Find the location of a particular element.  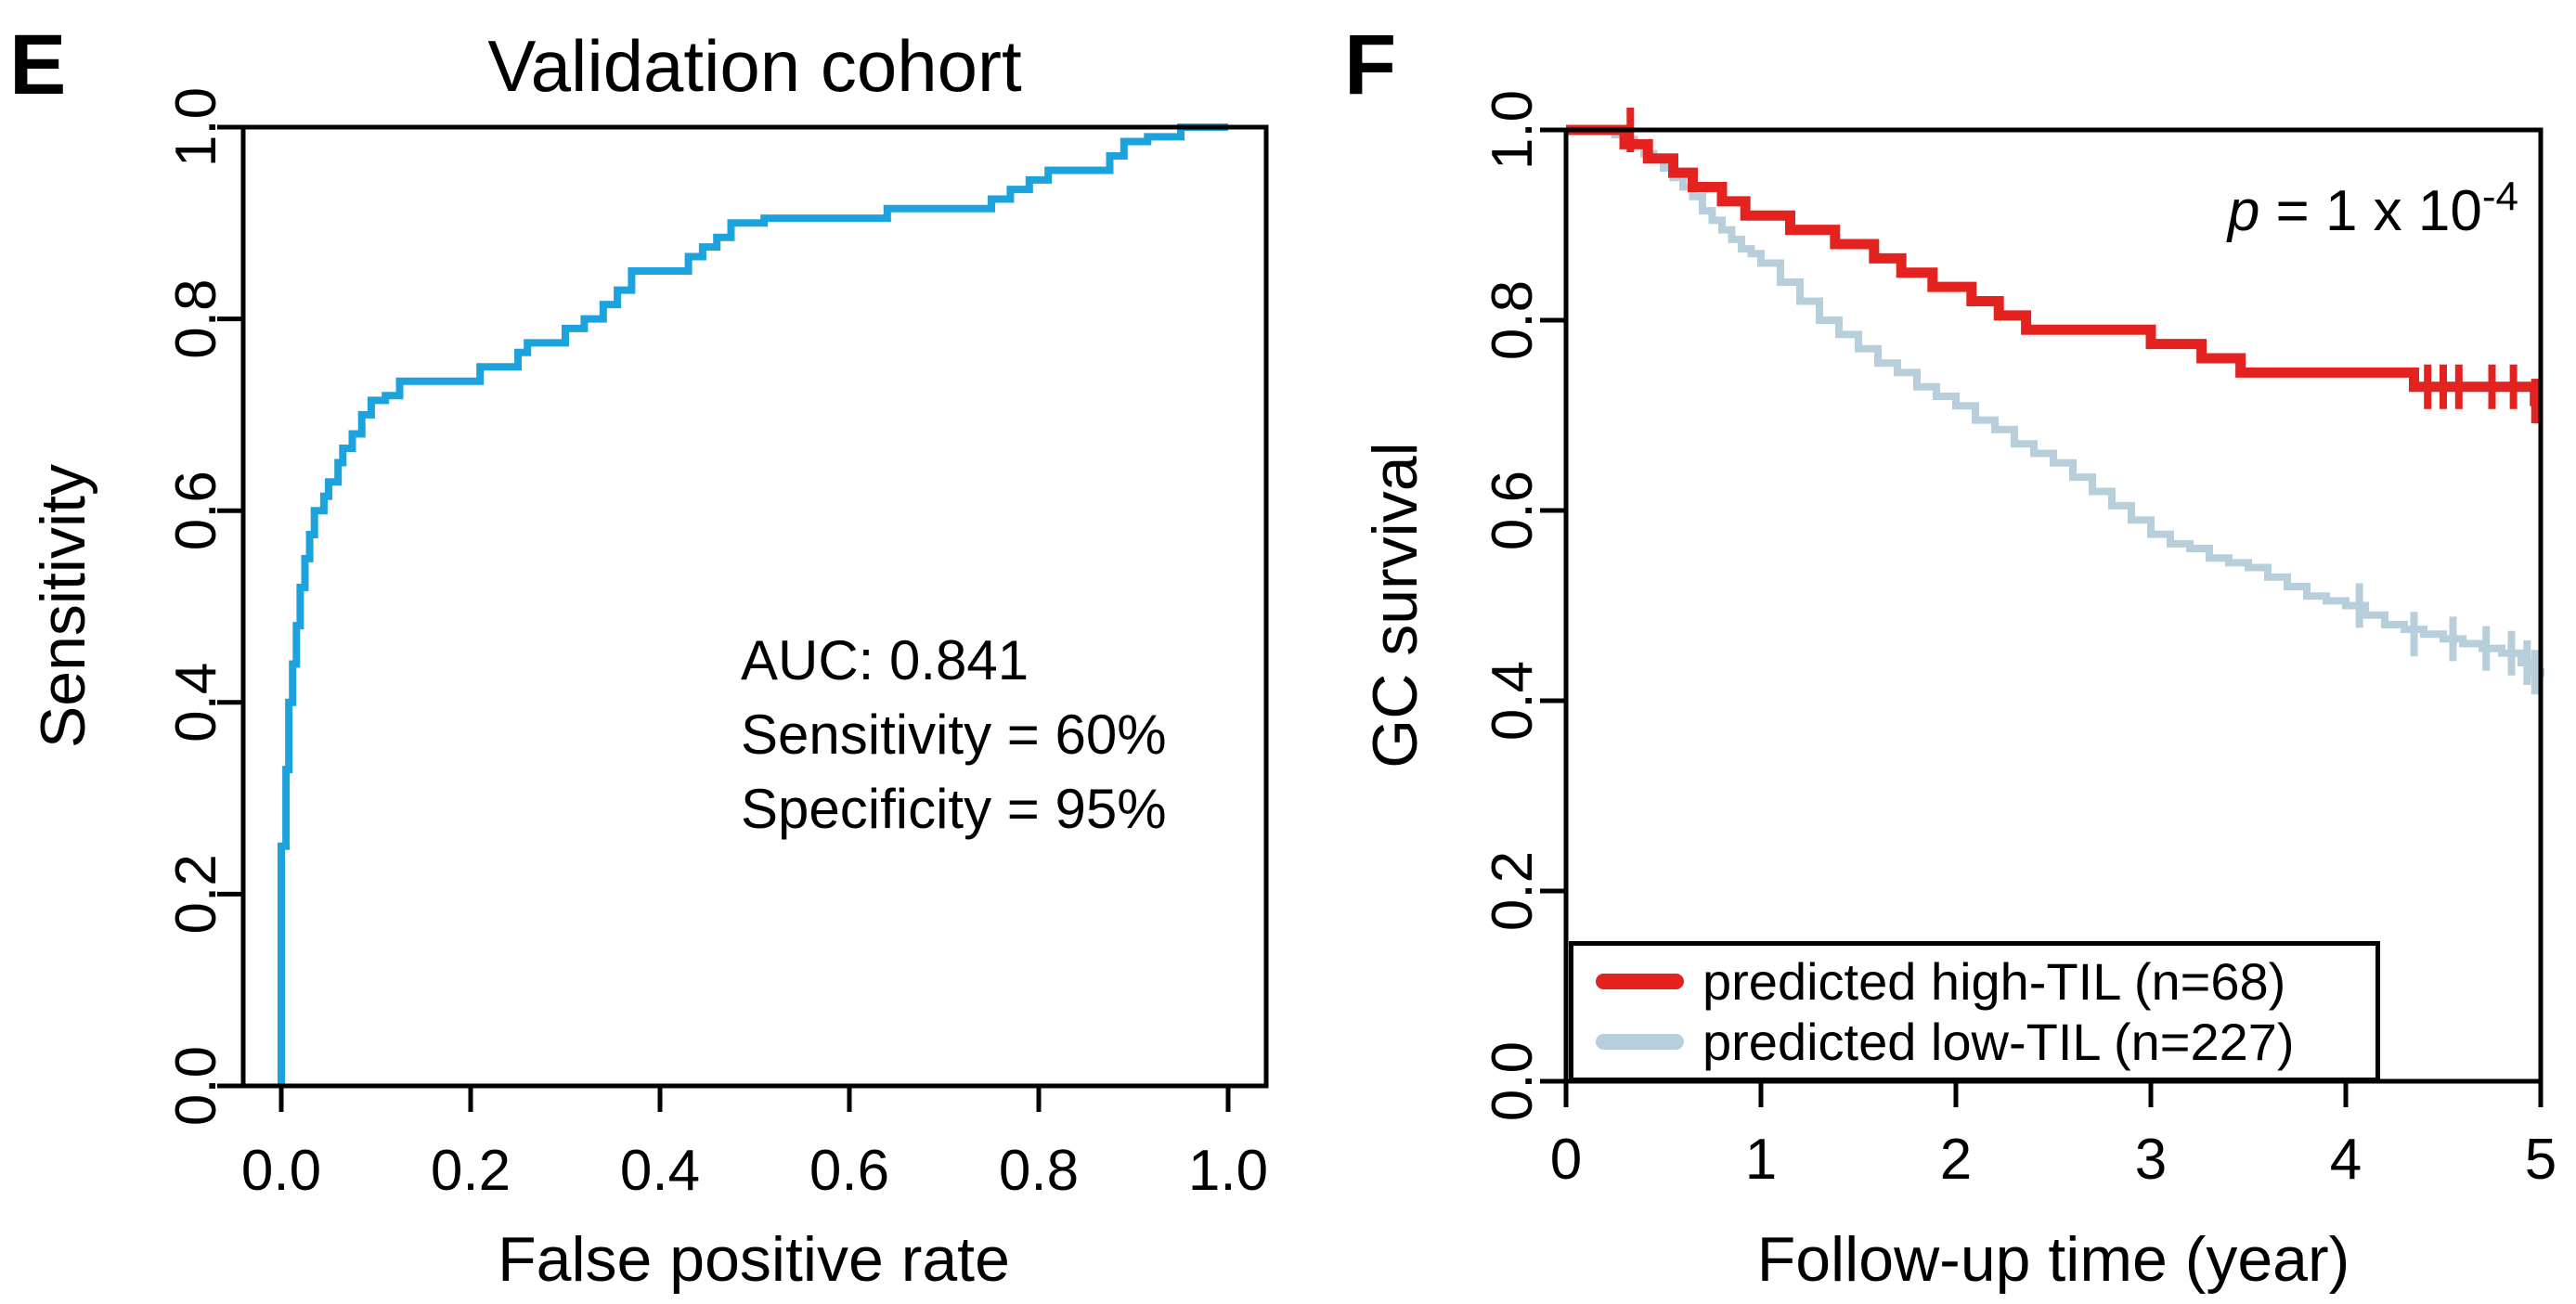

km-p-value-exponent: -4 is located at coordinates (2499, 197).